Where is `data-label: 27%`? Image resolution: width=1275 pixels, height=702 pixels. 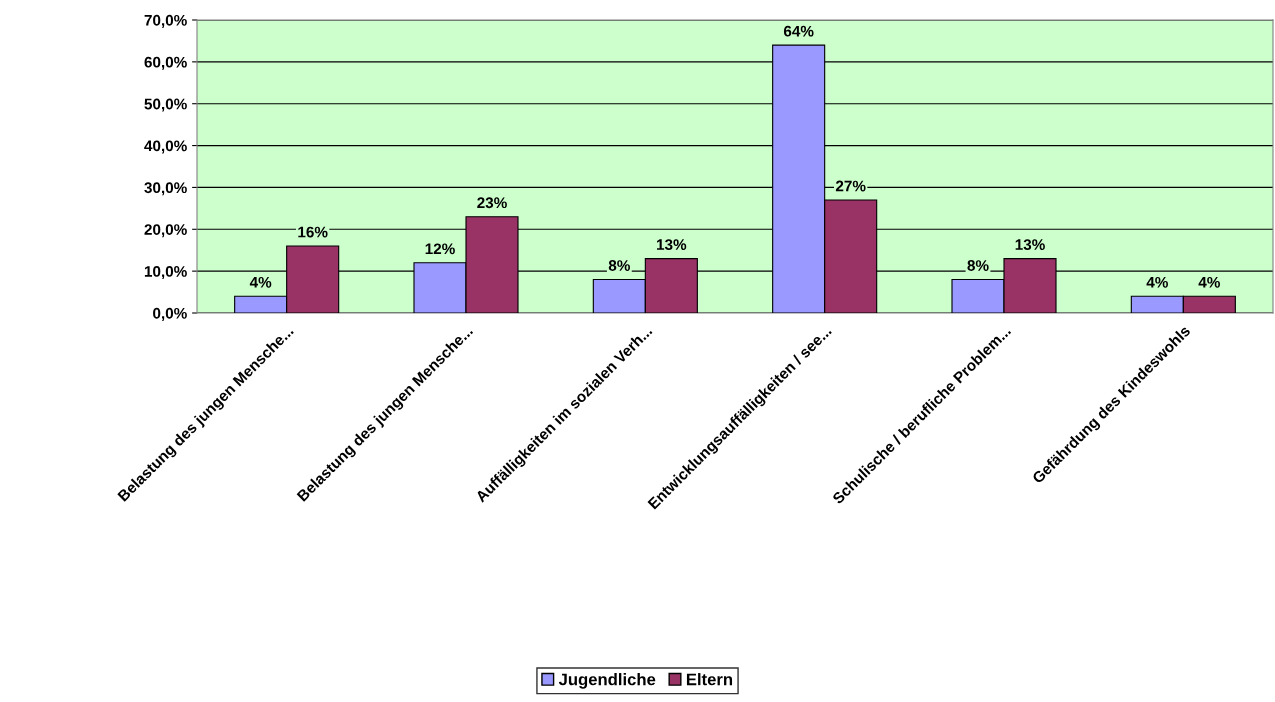 data-label: 27% is located at coordinates (850, 186).